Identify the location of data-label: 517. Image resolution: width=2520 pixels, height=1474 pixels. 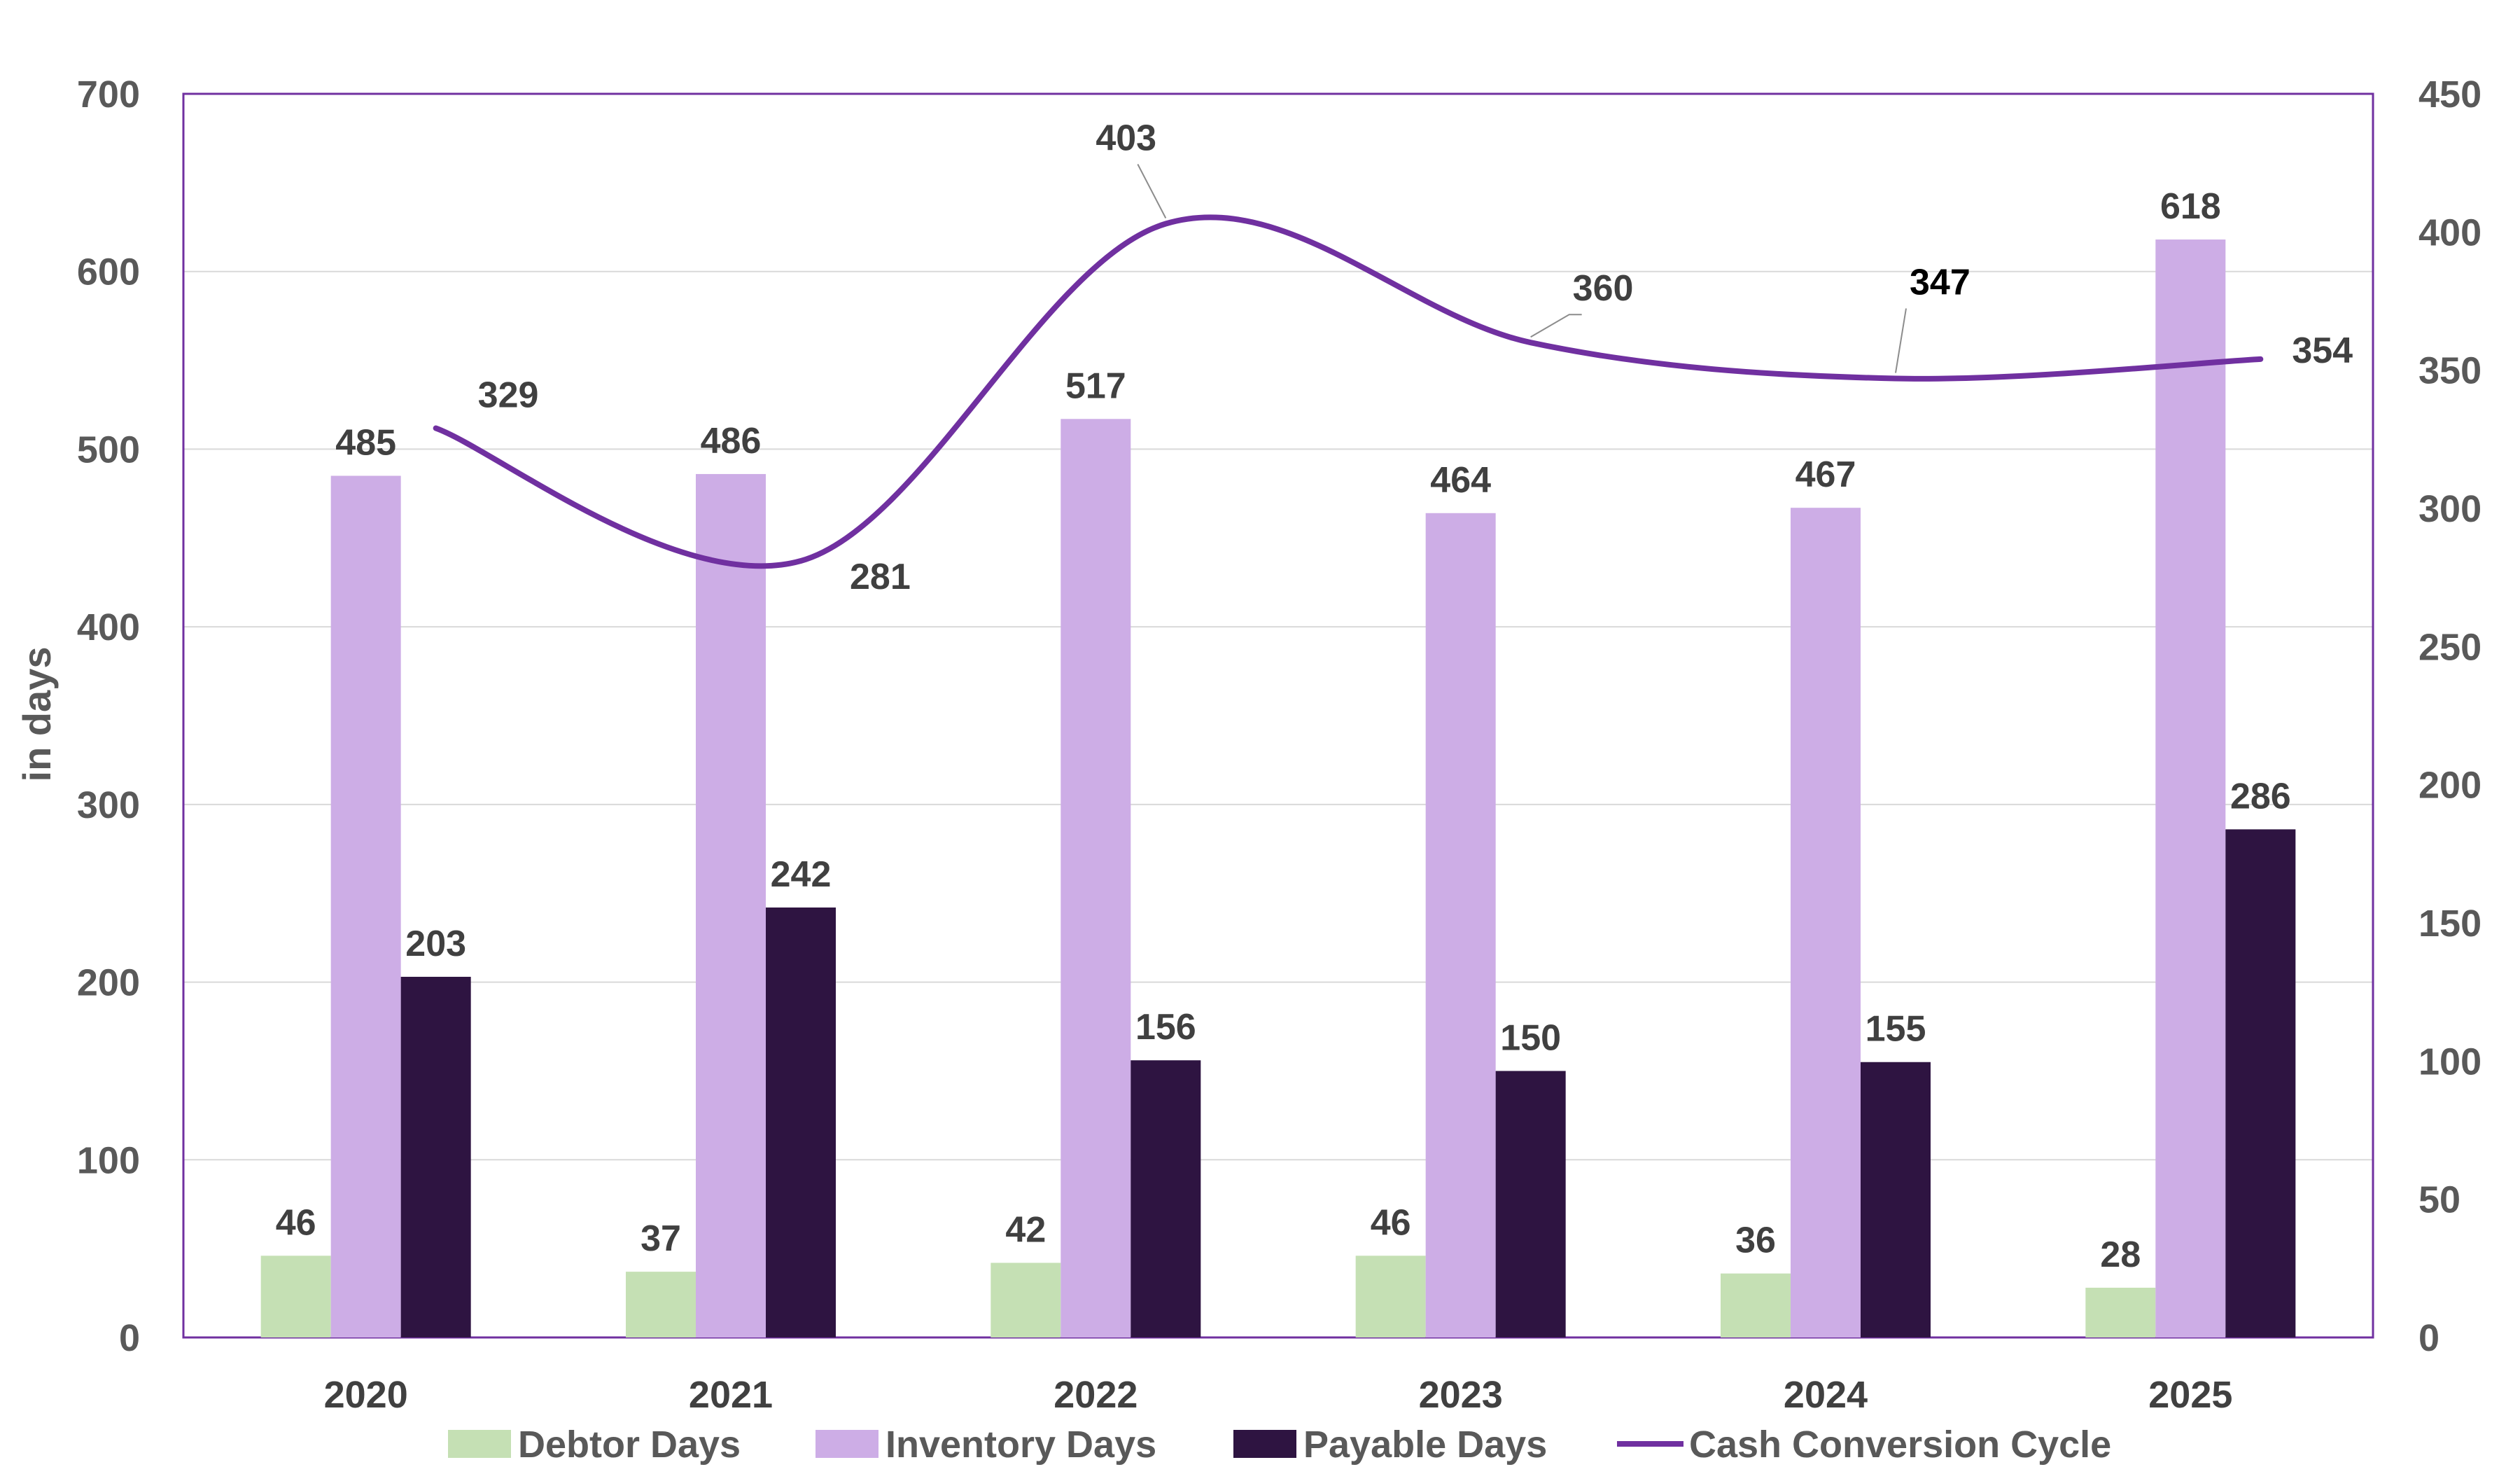
(1095, 386).